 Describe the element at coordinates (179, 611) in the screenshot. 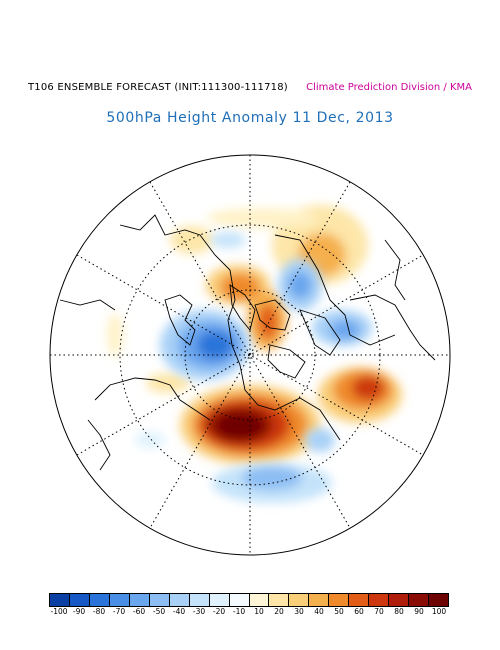

I see `color-scale-label: -40` at that location.